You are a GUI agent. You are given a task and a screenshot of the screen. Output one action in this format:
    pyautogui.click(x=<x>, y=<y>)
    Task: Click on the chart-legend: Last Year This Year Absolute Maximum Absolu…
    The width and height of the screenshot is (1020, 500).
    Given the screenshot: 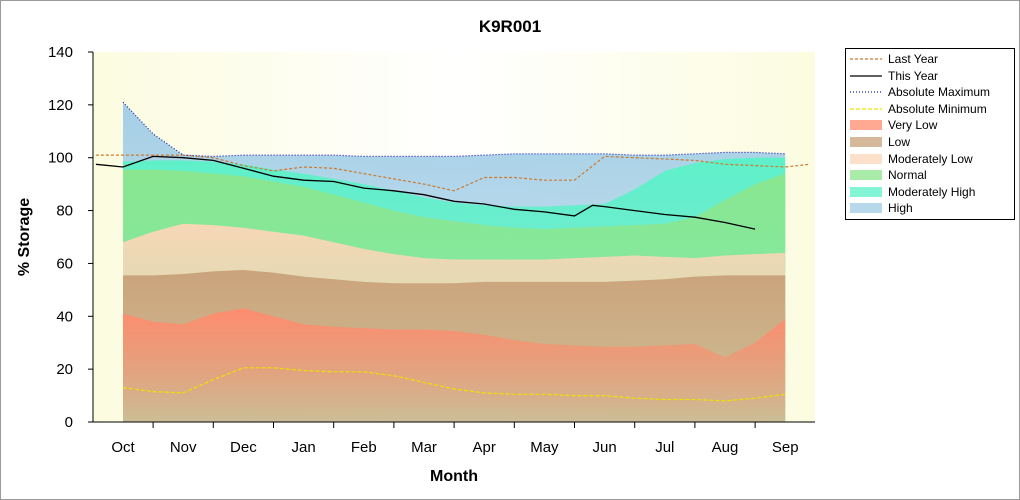 What is the action you would take?
    pyautogui.click(x=930, y=134)
    